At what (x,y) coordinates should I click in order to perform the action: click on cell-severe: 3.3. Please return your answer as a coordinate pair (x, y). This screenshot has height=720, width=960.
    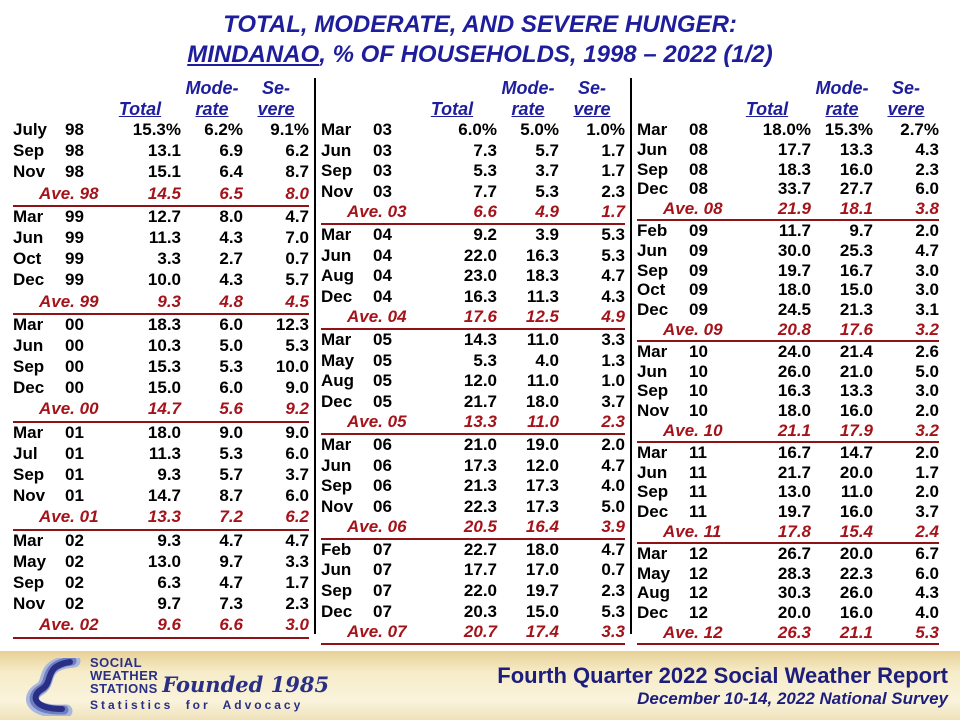
    Looking at the image, I should click on (297, 561).